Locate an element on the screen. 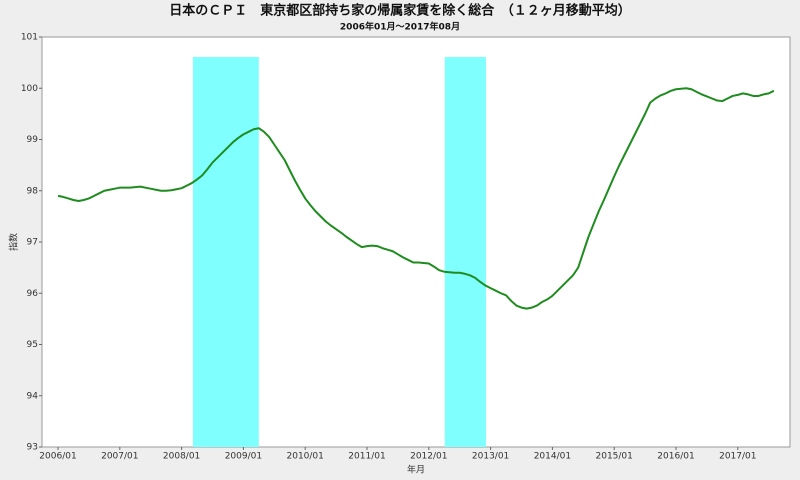 This screenshot has width=800, height=480. y-tick-label: 99 is located at coordinates (33, 140).